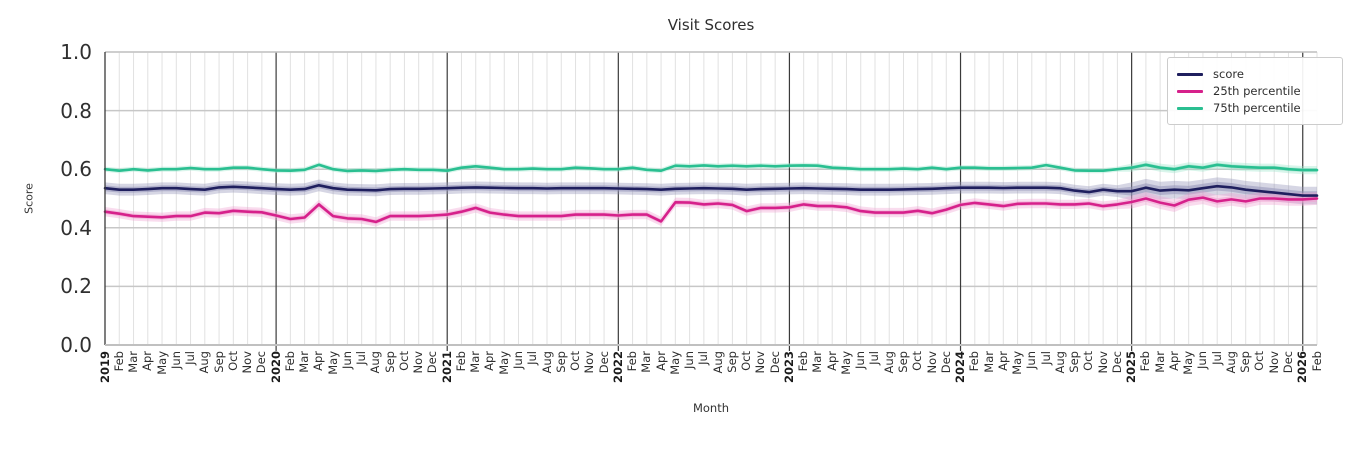 This screenshot has width=1350, height=450. Describe the element at coordinates (960, 367) in the screenshot. I see `x-tick-label: 2024` at that location.